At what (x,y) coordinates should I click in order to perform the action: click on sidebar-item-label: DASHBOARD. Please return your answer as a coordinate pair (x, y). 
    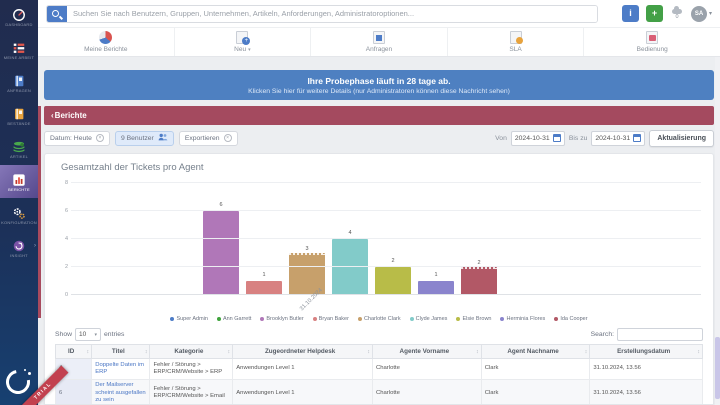
    Looking at the image, I should click on (19, 25).